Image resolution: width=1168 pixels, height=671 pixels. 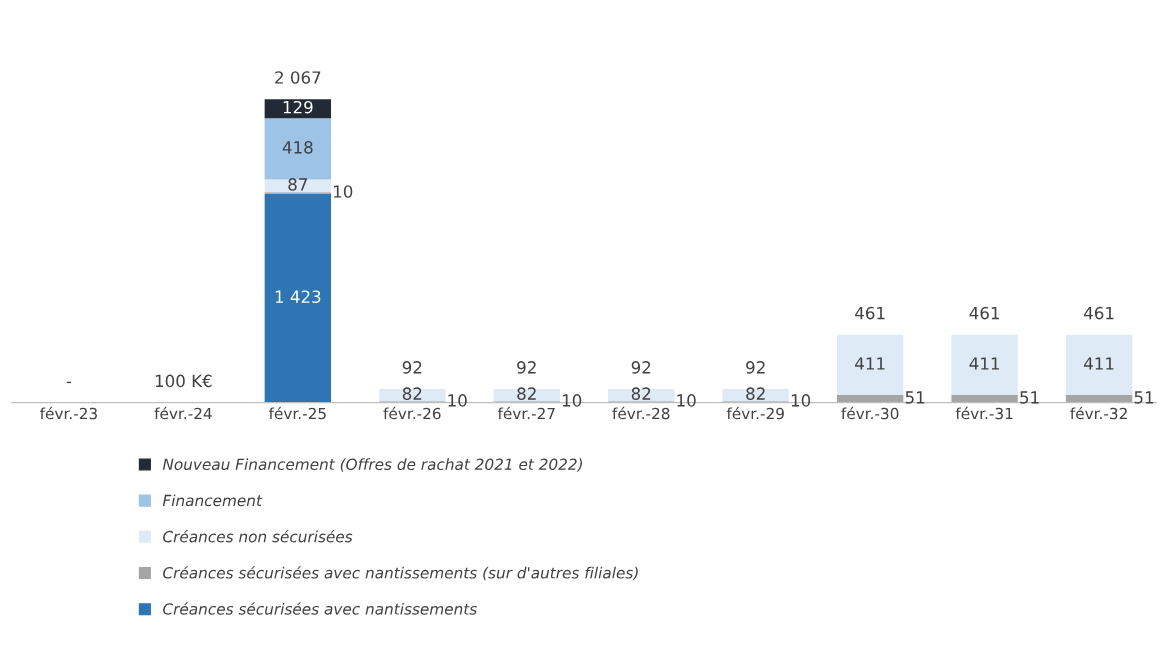 What do you see at coordinates (298, 184) in the screenshot?
I see `data-label: 87` at bounding box center [298, 184].